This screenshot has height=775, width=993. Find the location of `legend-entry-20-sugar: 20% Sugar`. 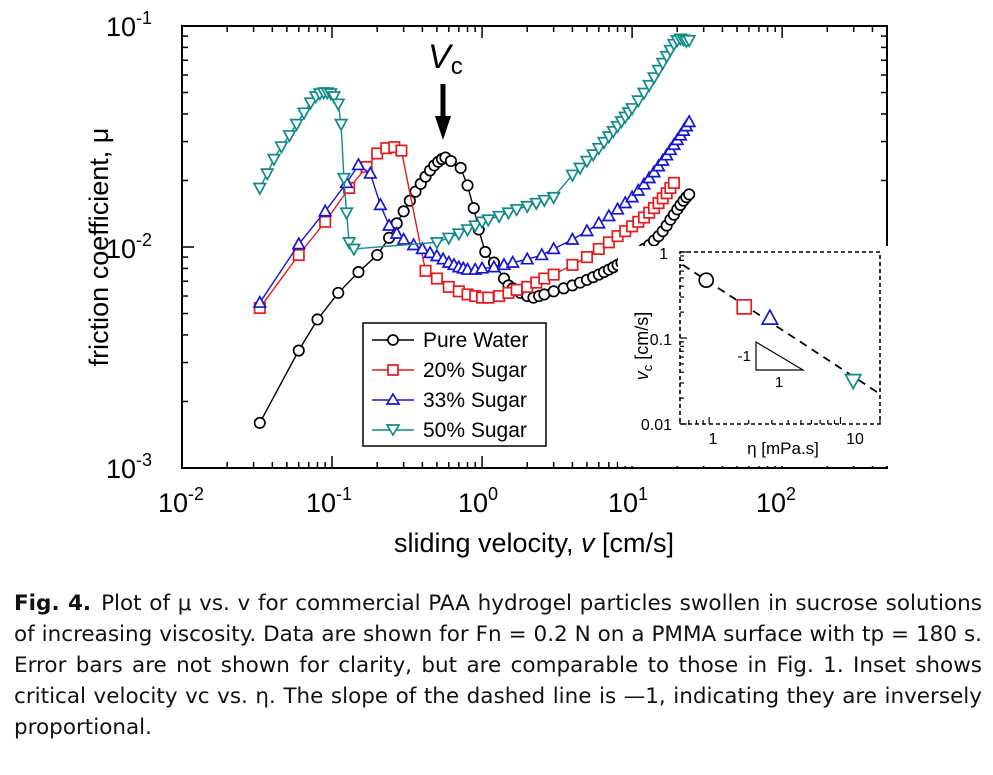

legend-entry-20-sugar: 20% Sugar is located at coordinates (449, 370).